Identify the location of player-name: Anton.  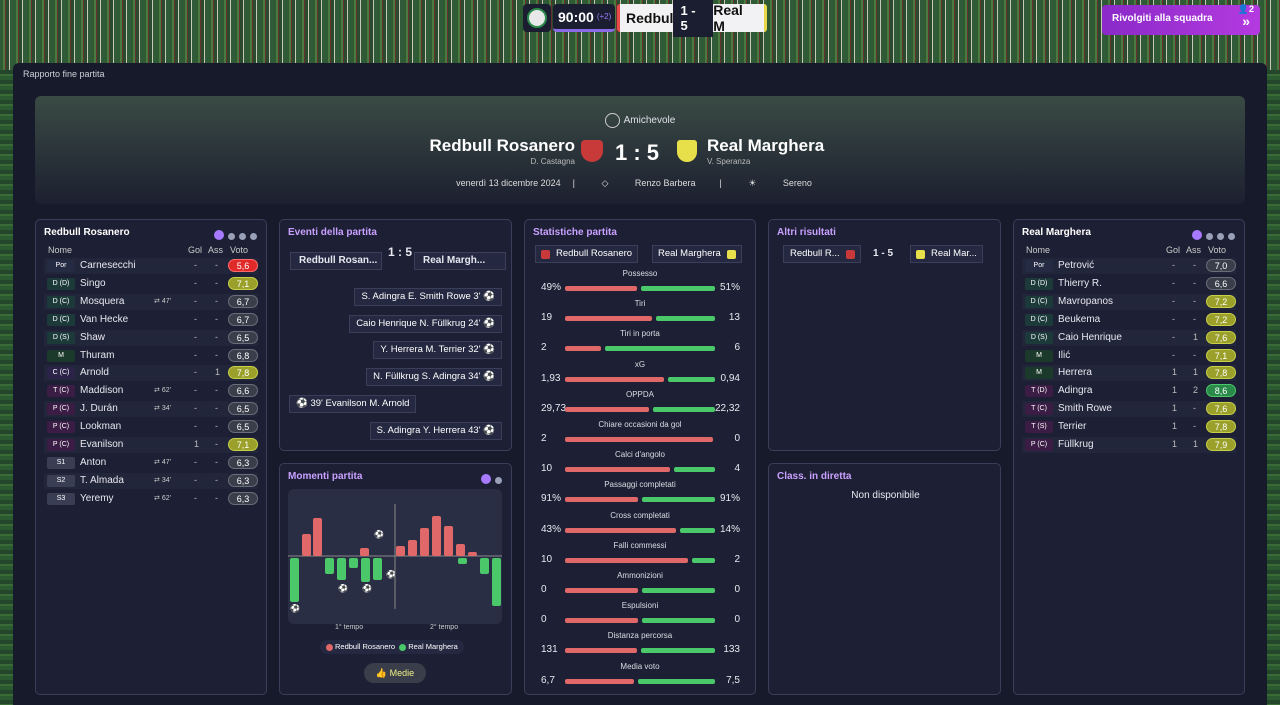
(93, 462).